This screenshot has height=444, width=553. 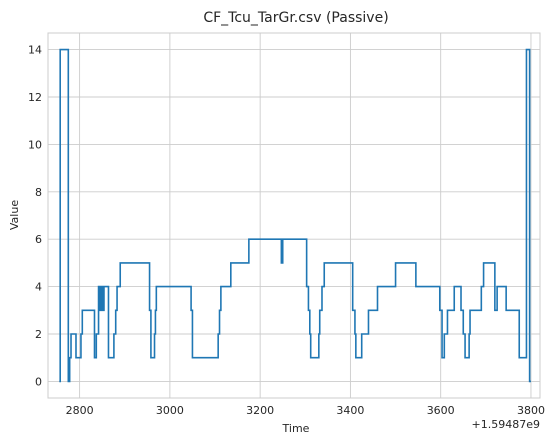 I want to click on y-tick-label: 8, so click(x=38, y=192).